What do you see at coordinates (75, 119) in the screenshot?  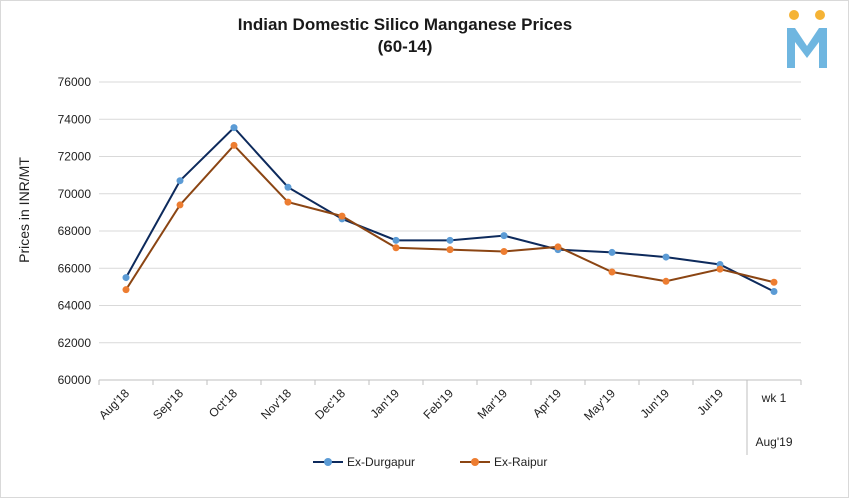 I see `y-tick-label: 74000` at bounding box center [75, 119].